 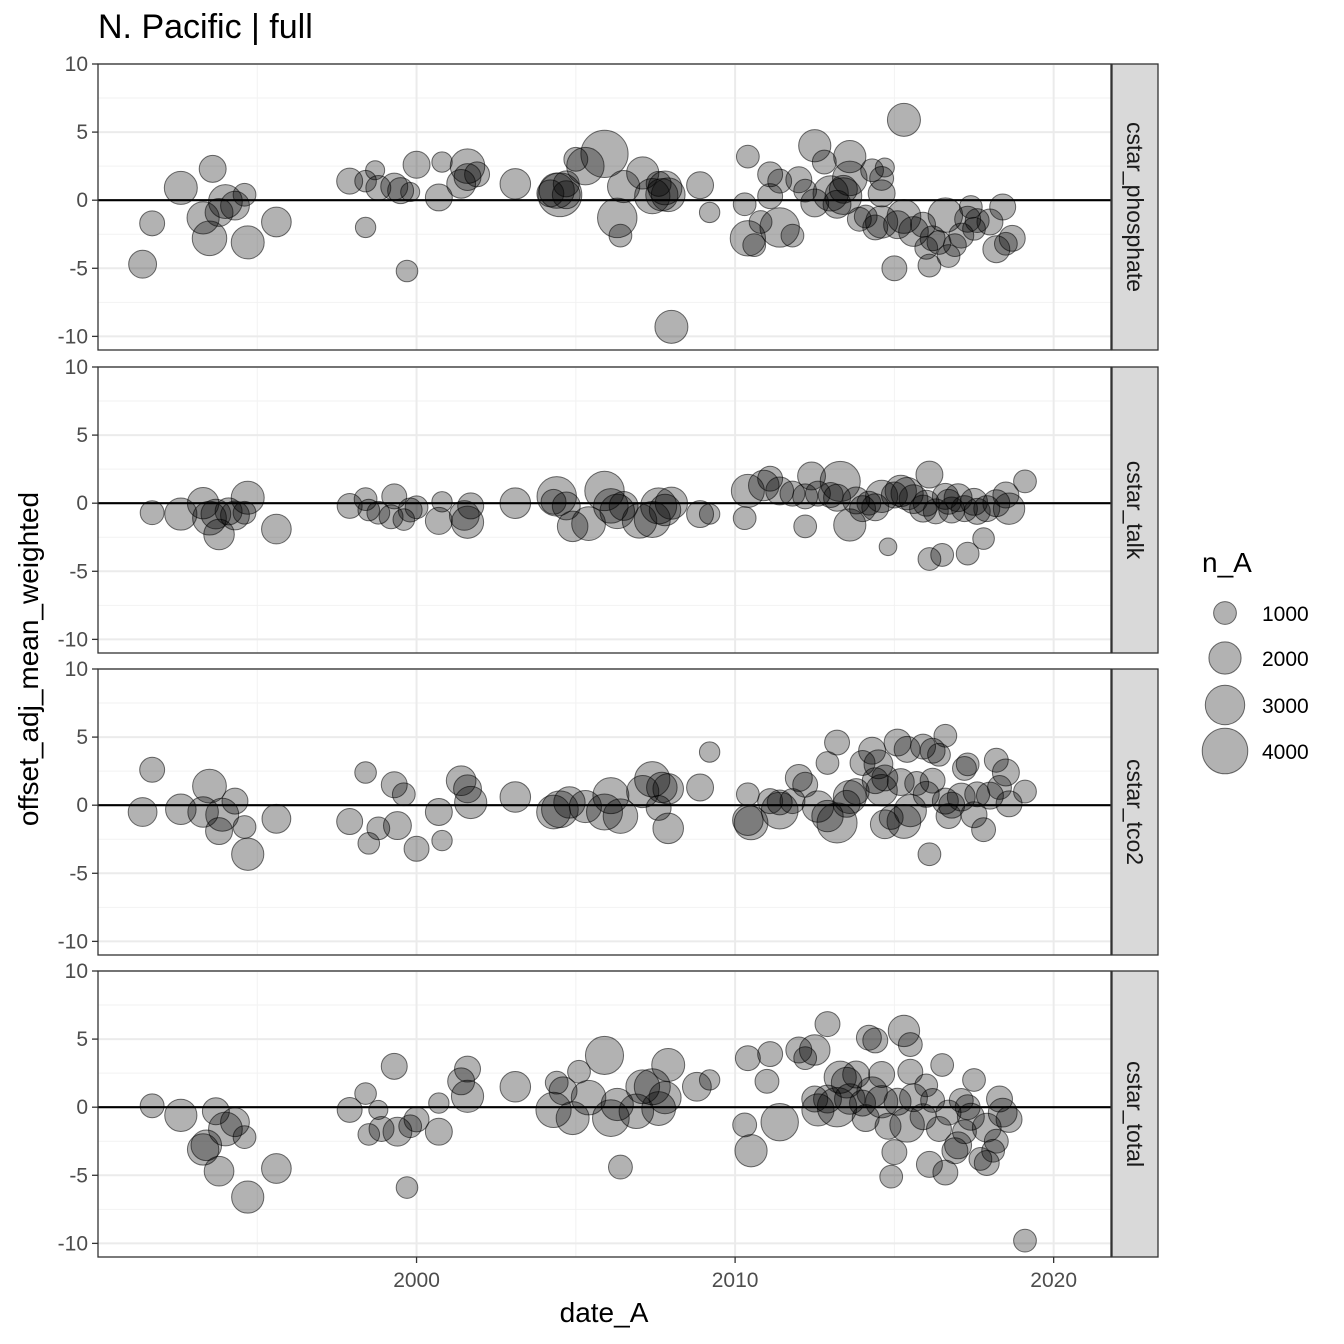 I want to click on y-axis-title: offset_adj_mean_weighted, so click(x=28, y=659).